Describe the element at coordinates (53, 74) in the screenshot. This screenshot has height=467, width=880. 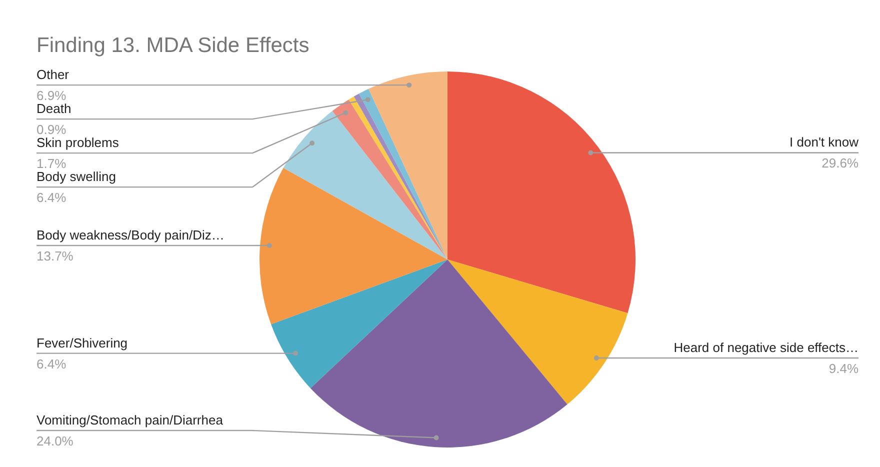
I see `slice-label: Other` at that location.